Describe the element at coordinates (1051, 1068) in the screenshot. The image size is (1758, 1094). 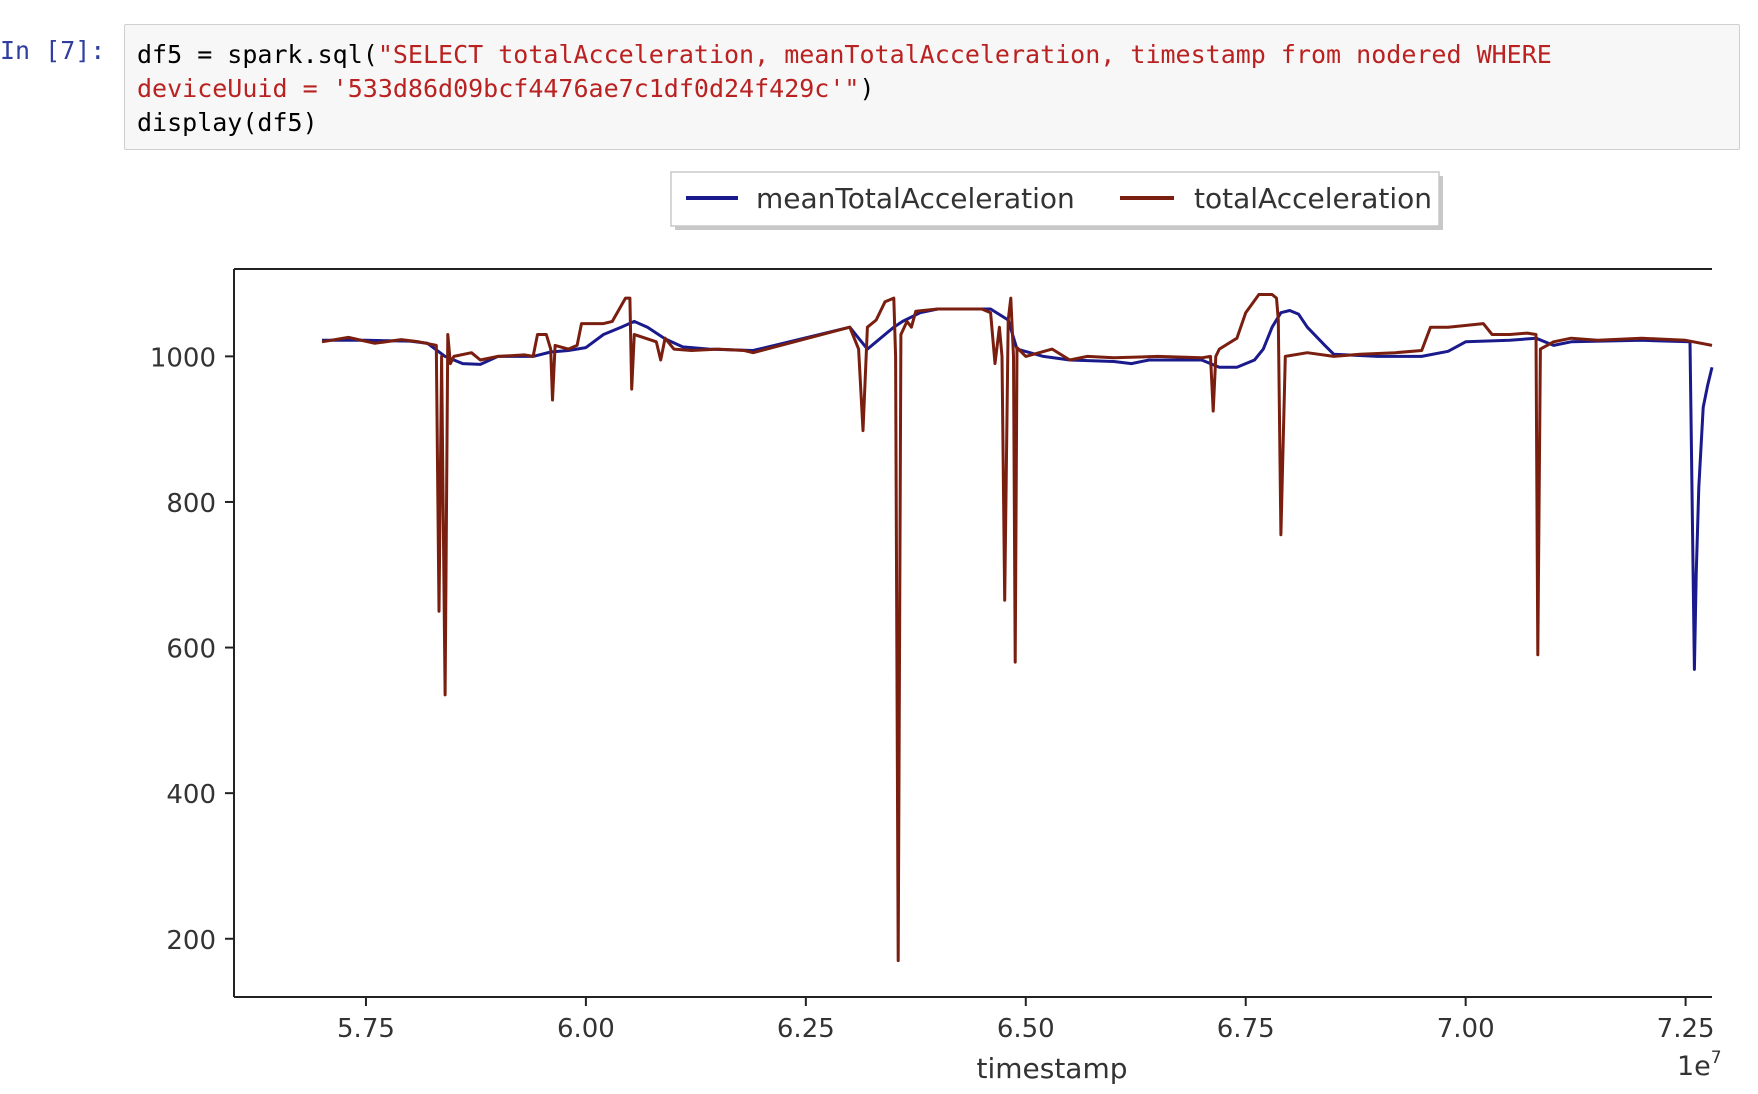
I see `x-axis-label: timestamp` at that location.